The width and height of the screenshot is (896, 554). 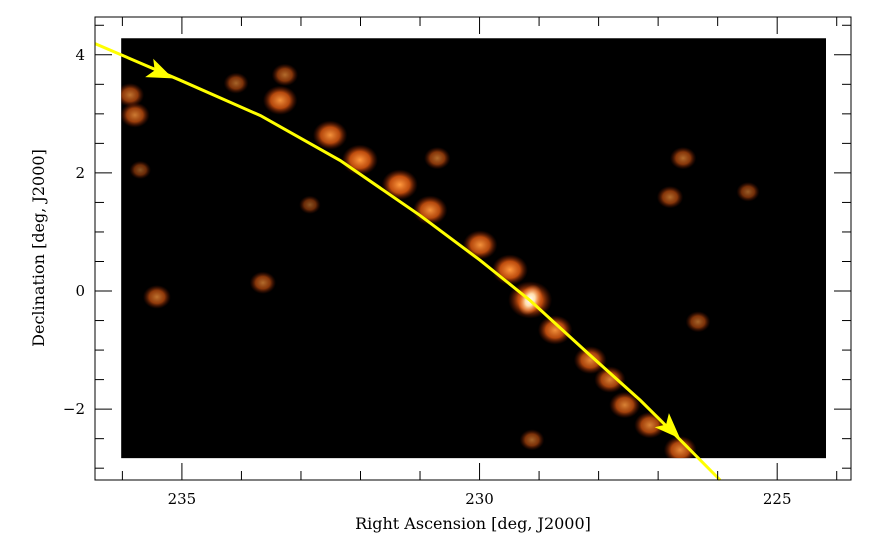 What do you see at coordinates (182, 499) in the screenshot?
I see `x-tick-label: 235` at bounding box center [182, 499].